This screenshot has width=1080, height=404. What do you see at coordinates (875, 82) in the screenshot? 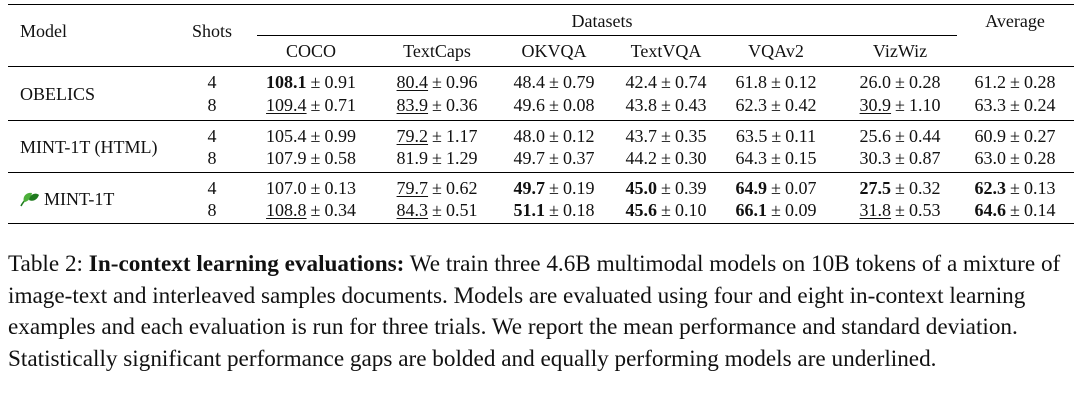
I see `cell-mean: 26.0` at bounding box center [875, 82].